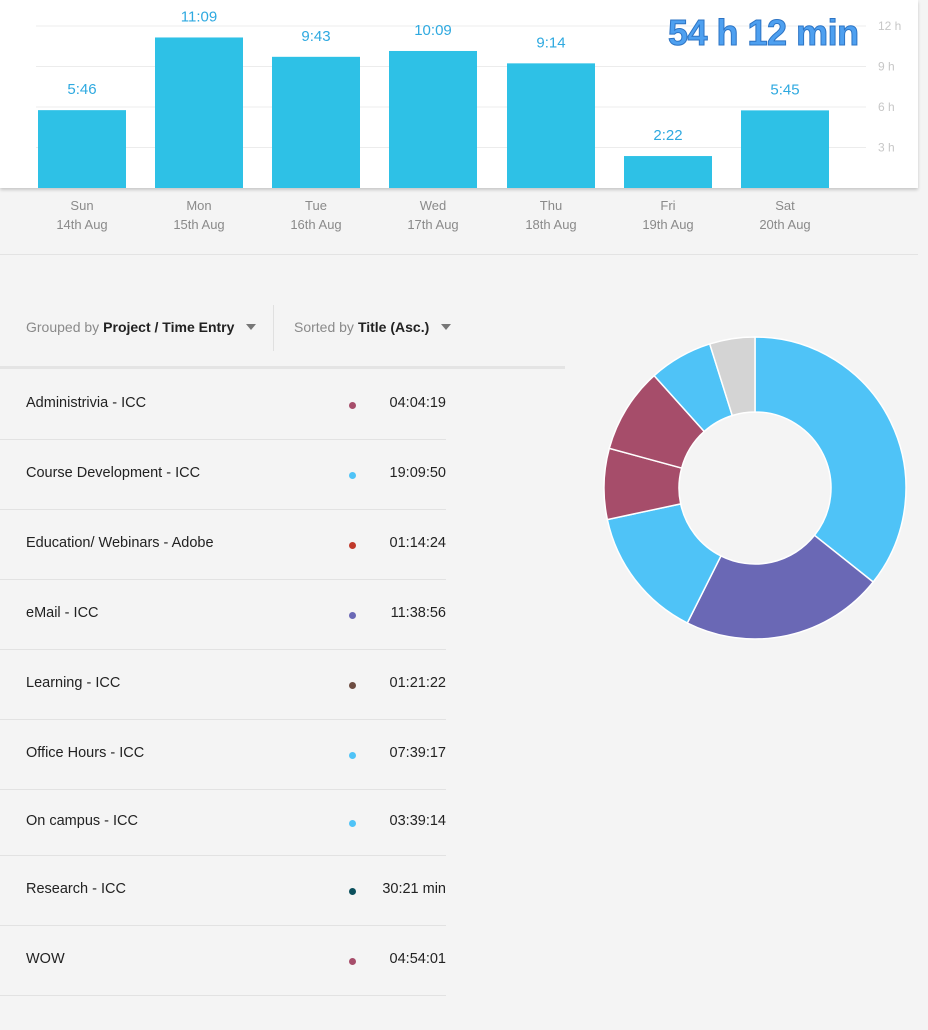 This screenshot has width=928, height=1030. Describe the element at coordinates (82, 215) in the screenshot. I see `x-tick-label: Sun 14th Aug` at that location.